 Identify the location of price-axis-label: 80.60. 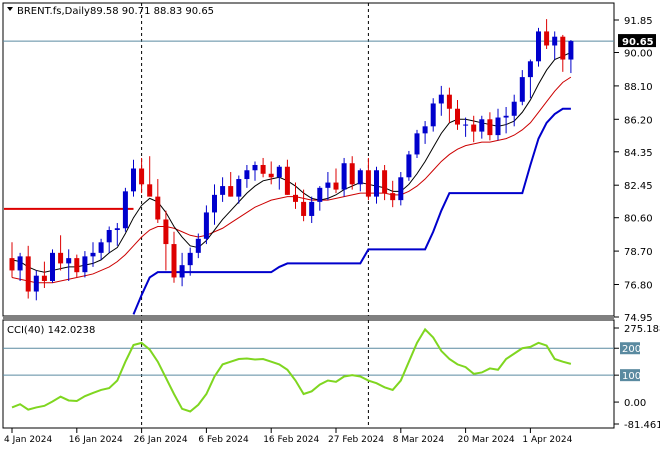
(638, 219).